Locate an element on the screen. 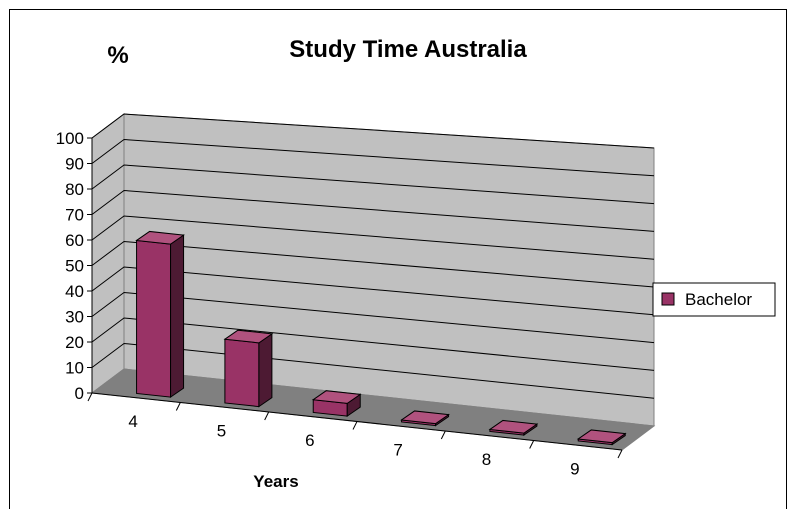 Image resolution: width=796 pixels, height=509 pixels. x-tick-label: 9 is located at coordinates (574, 468).